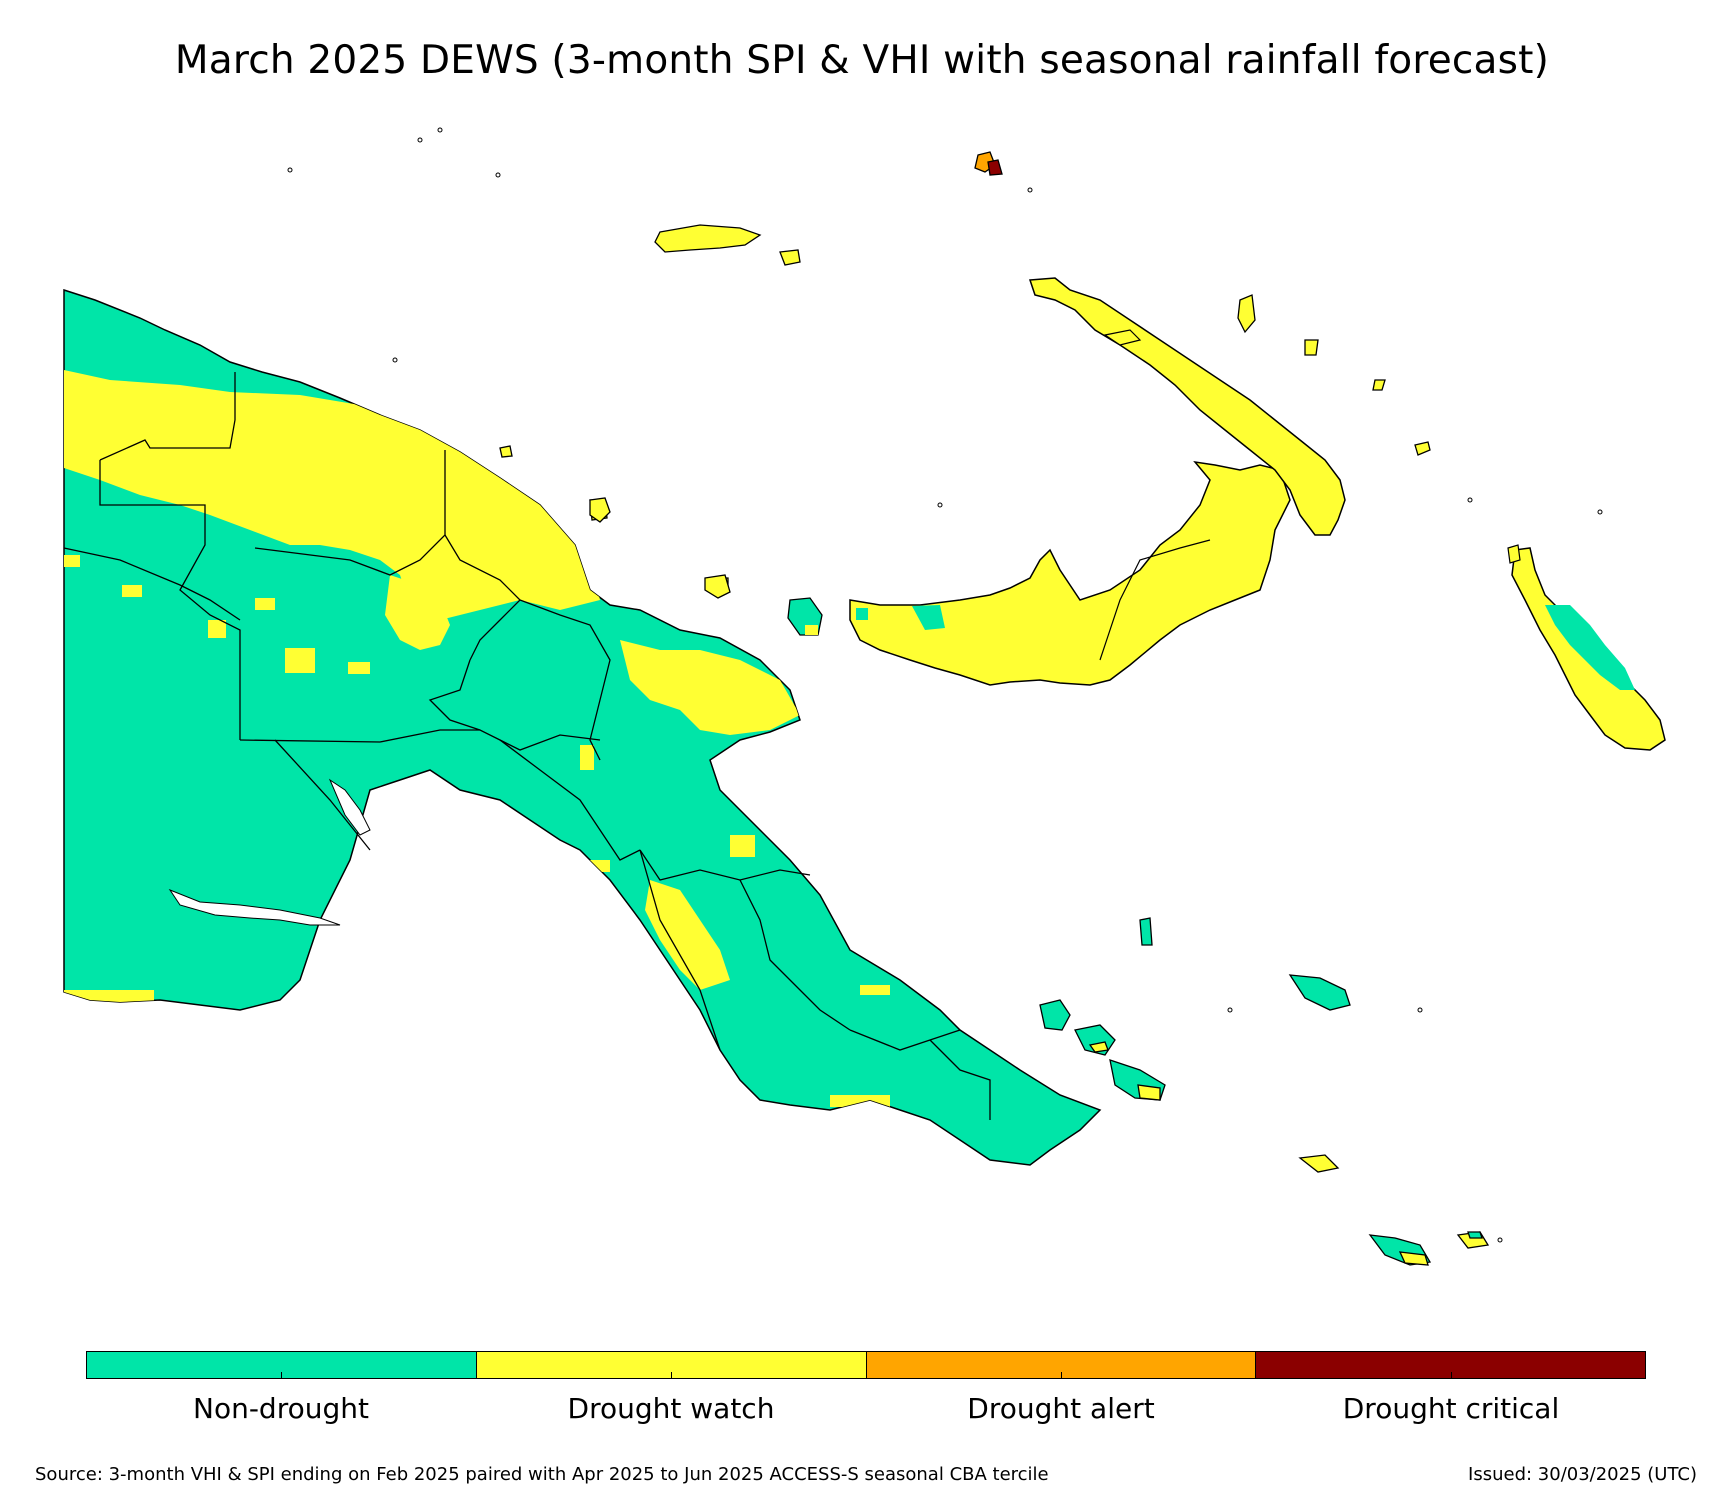 This screenshot has width=1724, height=1494. Describe the element at coordinates (1155, 600) in the screenshot. I see `new-britain-boundary` at that location.